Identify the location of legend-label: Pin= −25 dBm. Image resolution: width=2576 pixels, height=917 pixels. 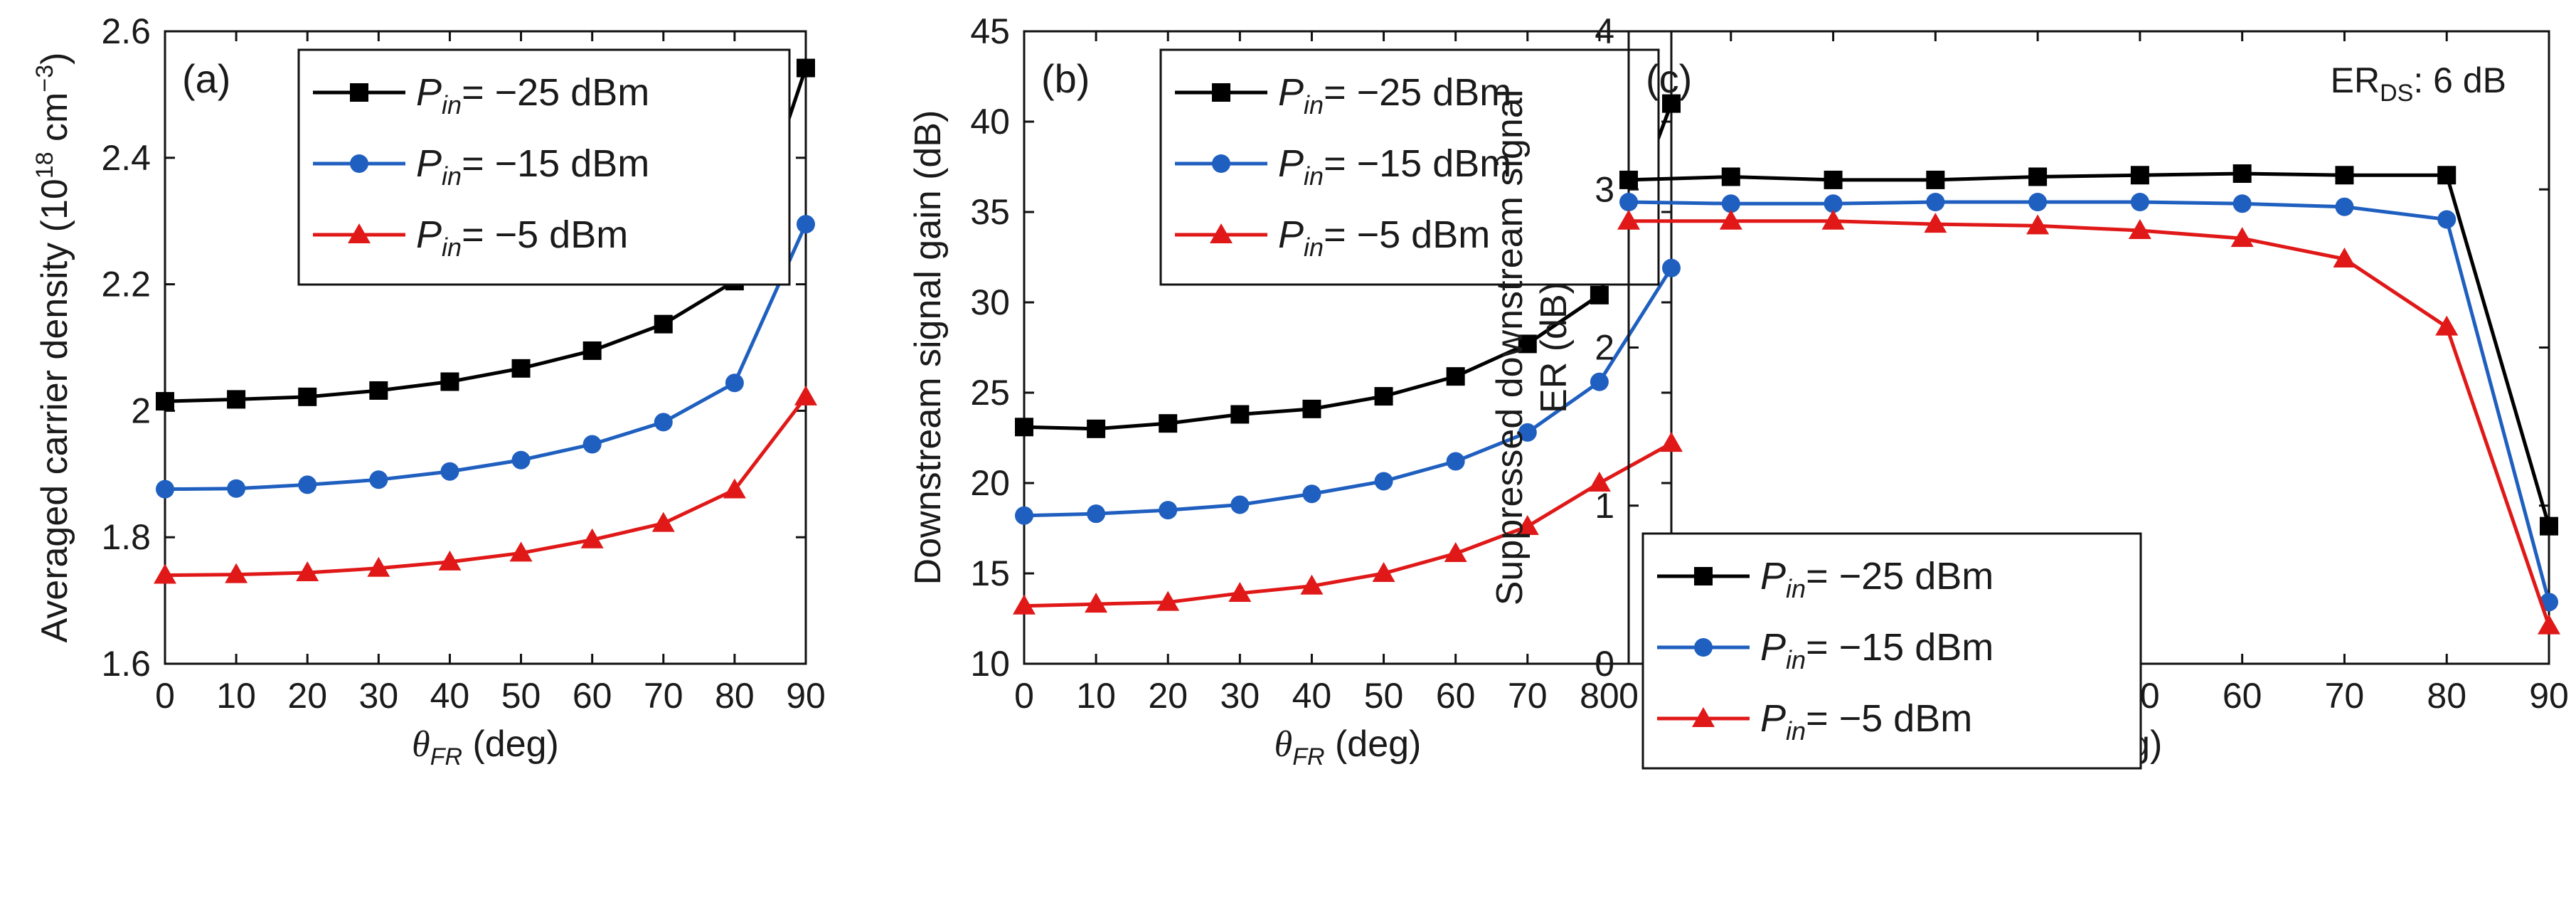
(532, 95).